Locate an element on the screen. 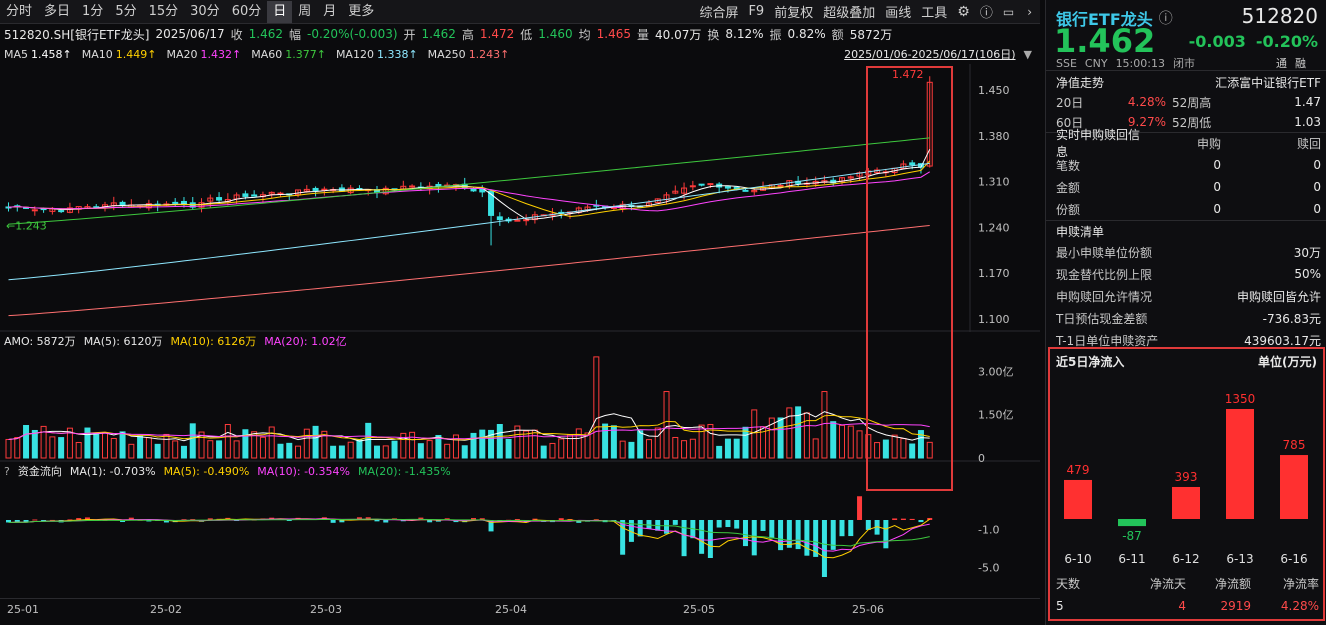 Image resolution: width=1326 pixels, height=625 pixels. nav-trend-link: 净值走势 is located at coordinates (1080, 82).